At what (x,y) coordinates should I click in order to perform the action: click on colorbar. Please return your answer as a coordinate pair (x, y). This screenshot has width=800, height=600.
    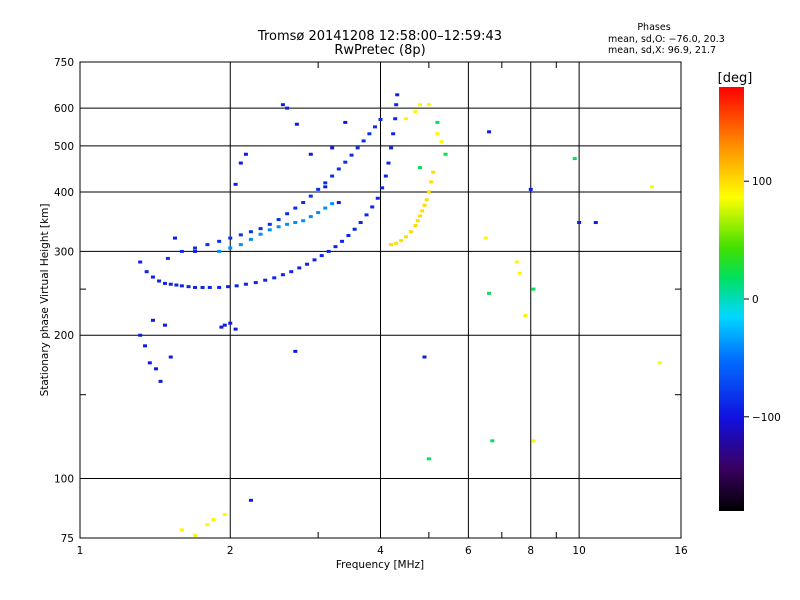
    Looking at the image, I should click on (731, 299).